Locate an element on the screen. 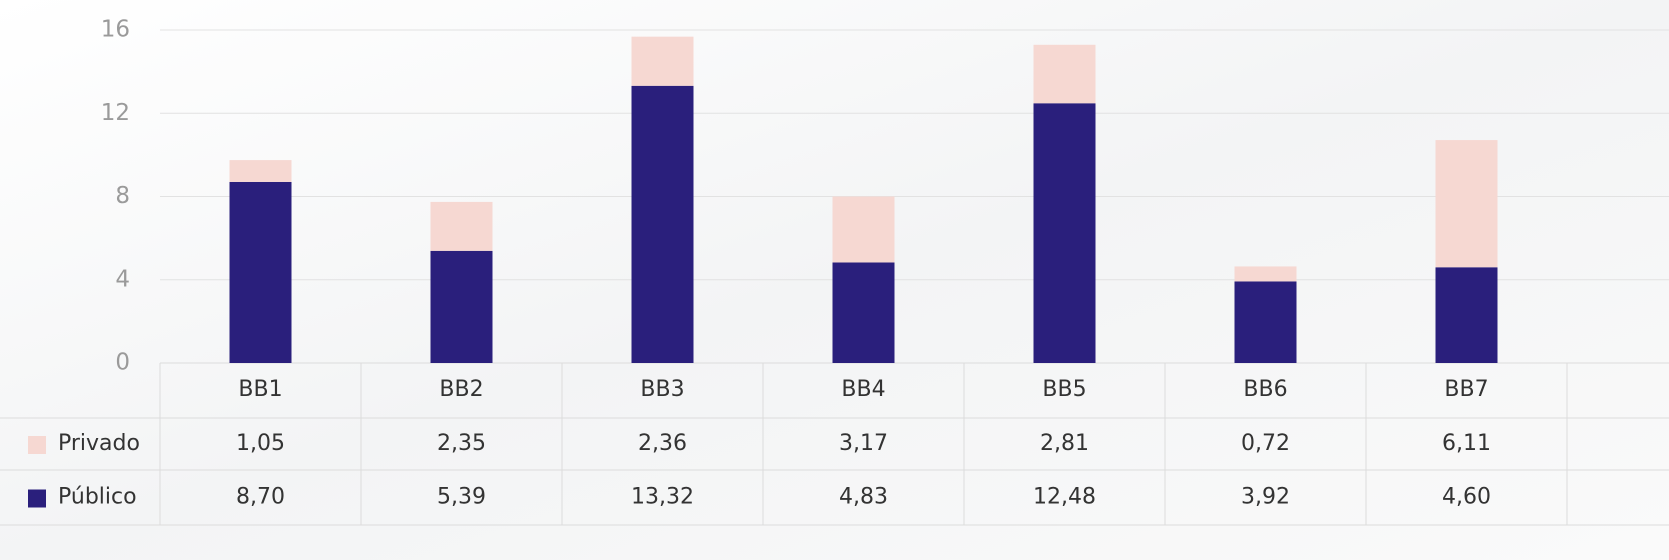 The width and height of the screenshot is (1669, 560). table-value: 2,81 is located at coordinates (1064, 443).